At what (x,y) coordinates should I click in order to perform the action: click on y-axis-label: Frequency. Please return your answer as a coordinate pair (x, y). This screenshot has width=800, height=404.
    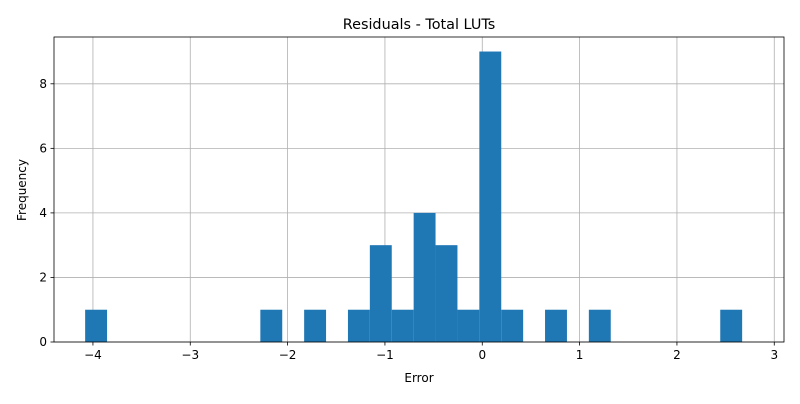
    Looking at the image, I should click on (22, 190).